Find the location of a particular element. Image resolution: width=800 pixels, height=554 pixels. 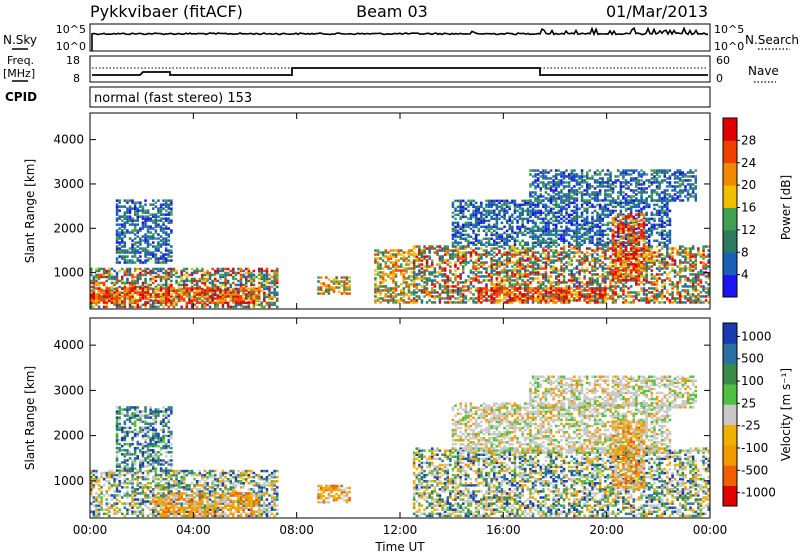

nsearch-tick-top: 10^5 is located at coordinates (729, 29).